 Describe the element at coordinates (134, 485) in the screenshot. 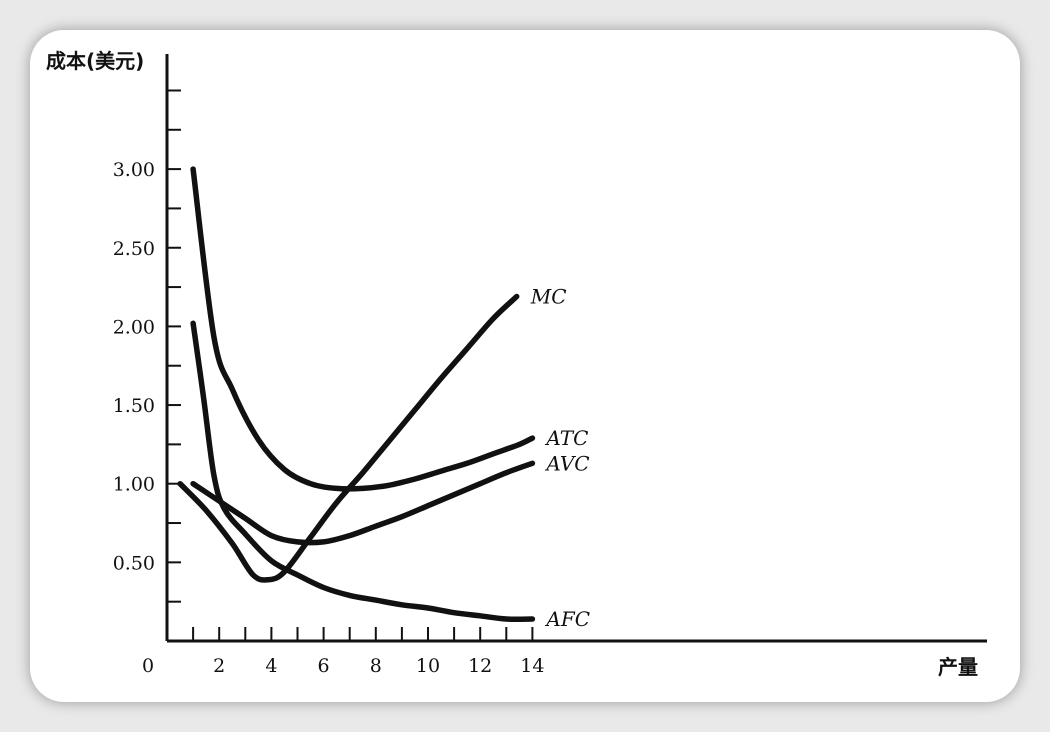

I see `y-tick-label: 1.00` at that location.